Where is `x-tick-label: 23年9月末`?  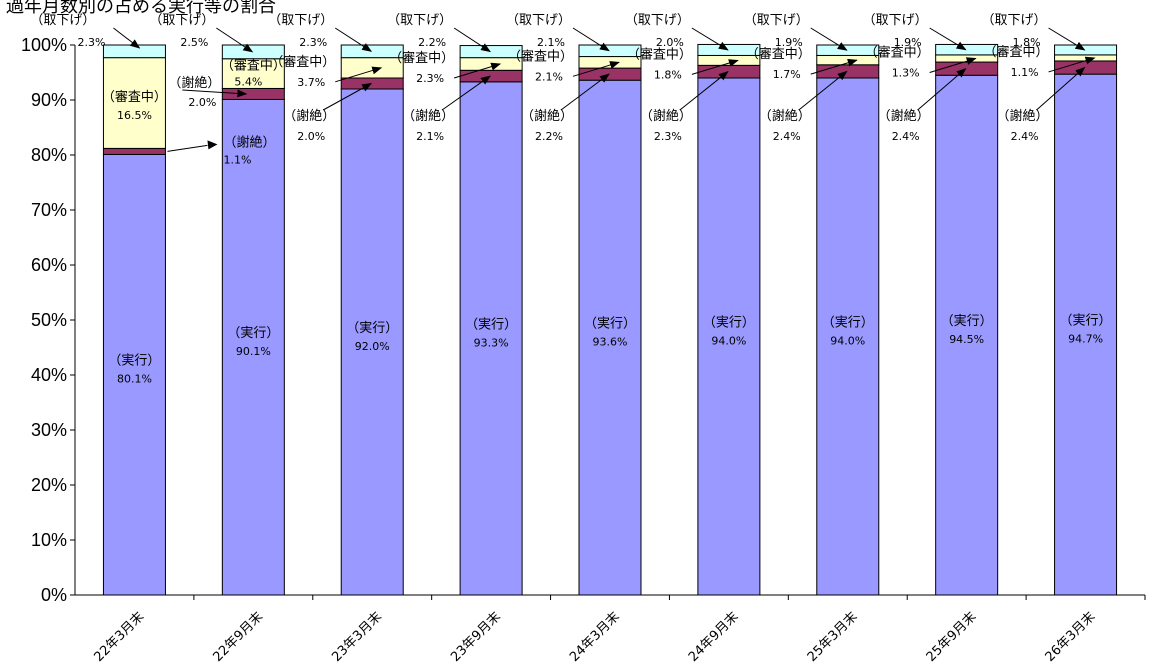 x-tick-label: 23年9月末 is located at coordinates (476, 637).